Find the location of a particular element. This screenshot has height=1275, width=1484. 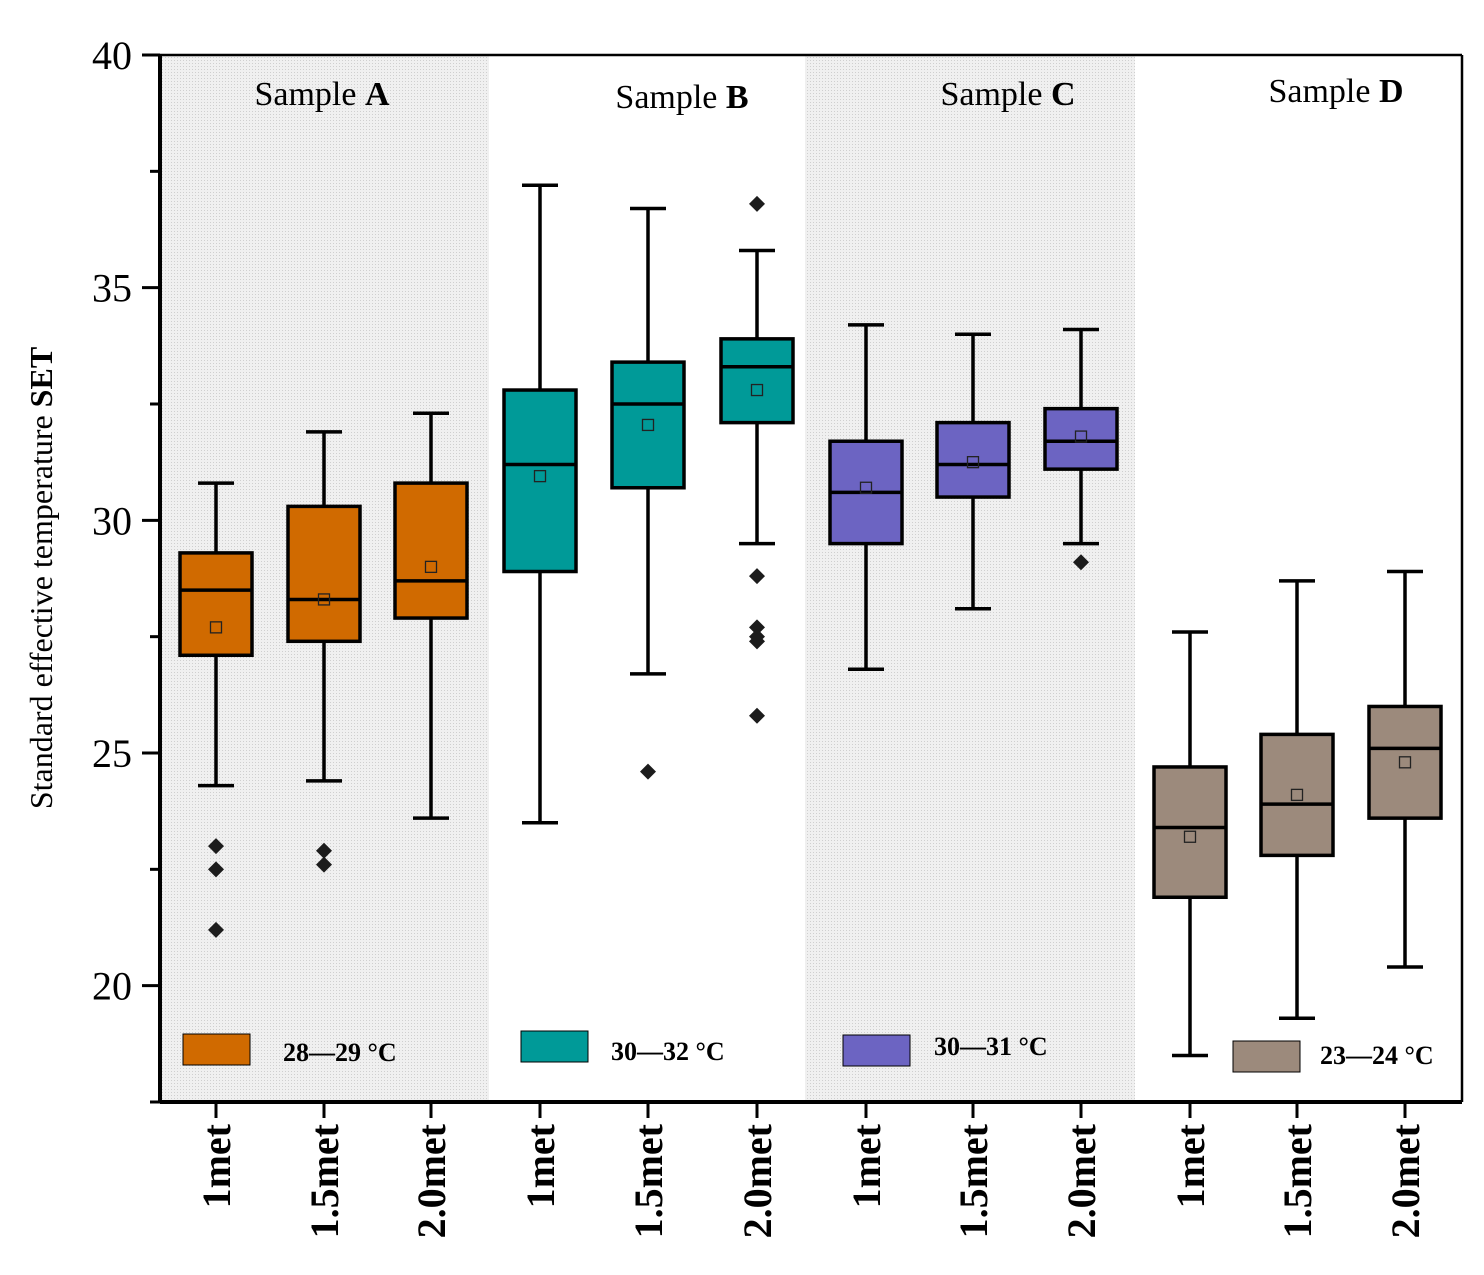

legend-swatch-d is located at coordinates (1266, 1056).